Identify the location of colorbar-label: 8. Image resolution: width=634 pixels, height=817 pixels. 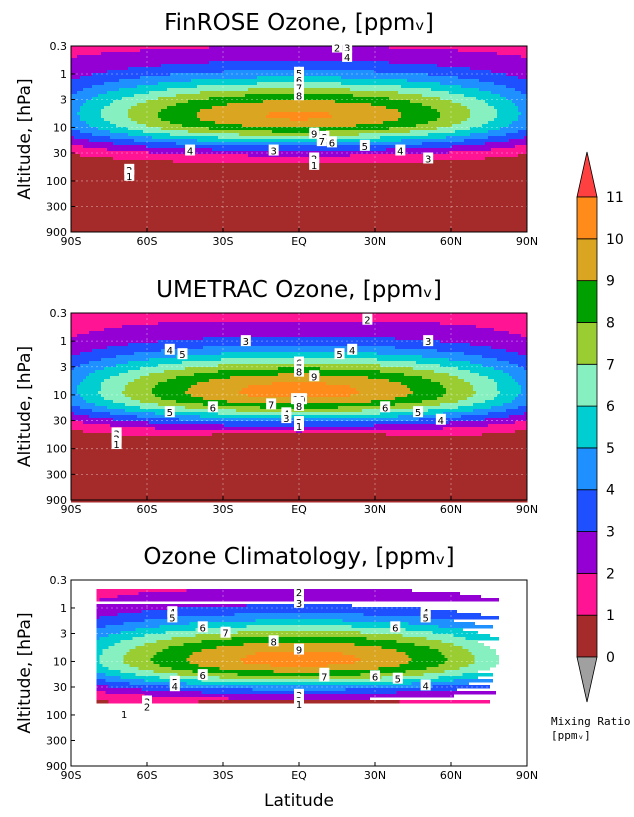
(610, 323).